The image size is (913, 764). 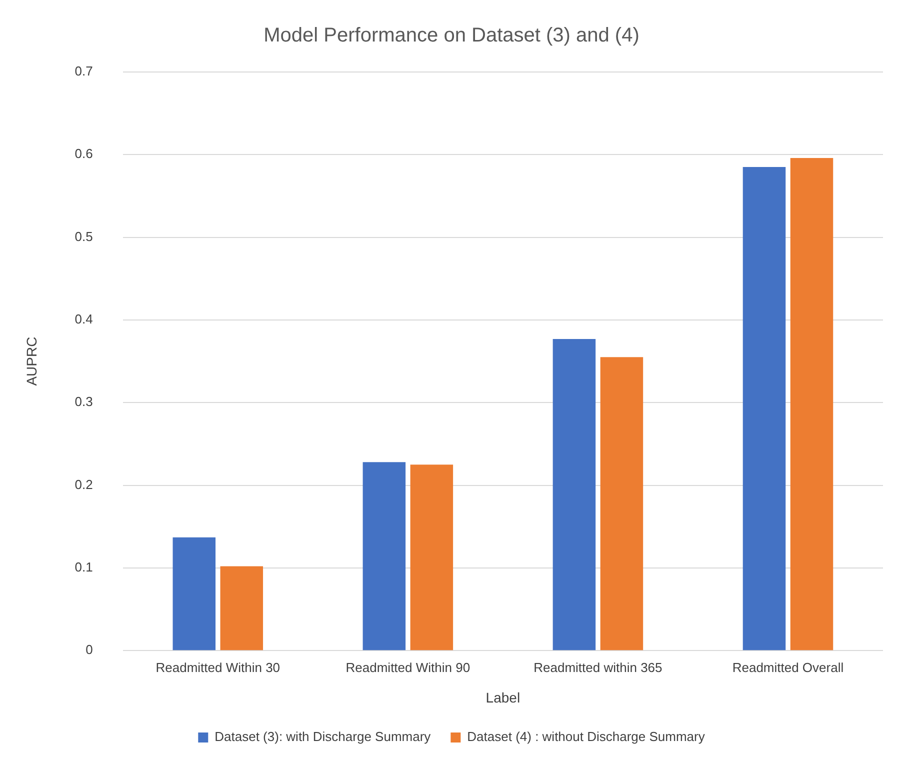 What do you see at coordinates (586, 736) in the screenshot?
I see `legend-label: Dataset (4) : without Discharge Summary` at bounding box center [586, 736].